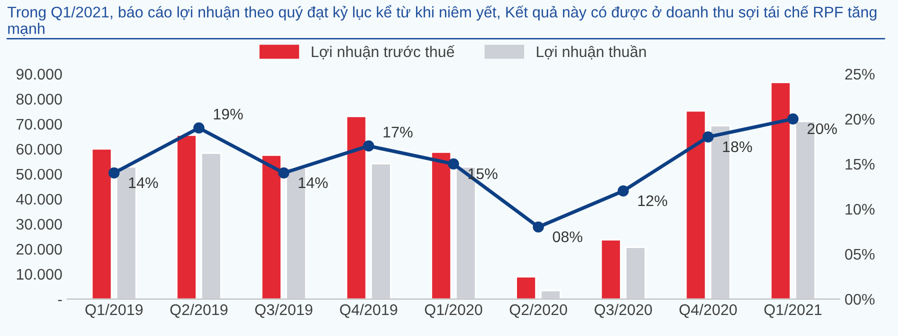 This screenshot has width=898, height=336. What do you see at coordinates (228, 114) in the screenshot?
I see `data-label: 19%` at bounding box center [228, 114].